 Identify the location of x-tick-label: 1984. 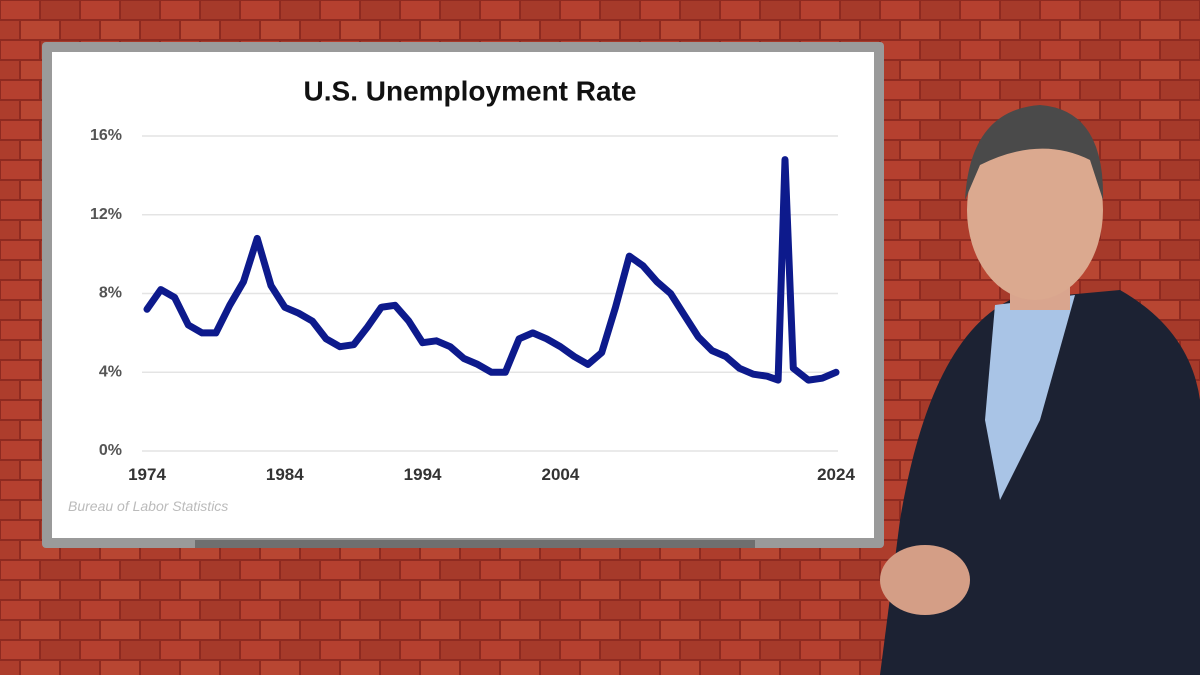
(285, 474).